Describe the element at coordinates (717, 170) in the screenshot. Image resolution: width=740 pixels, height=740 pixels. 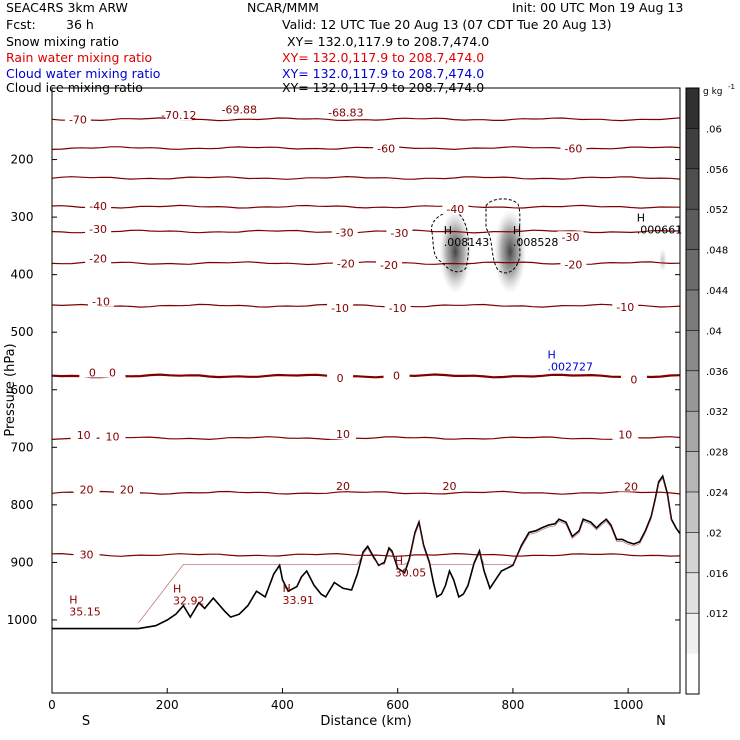
I see `colorbar-tick-label: .056` at that location.